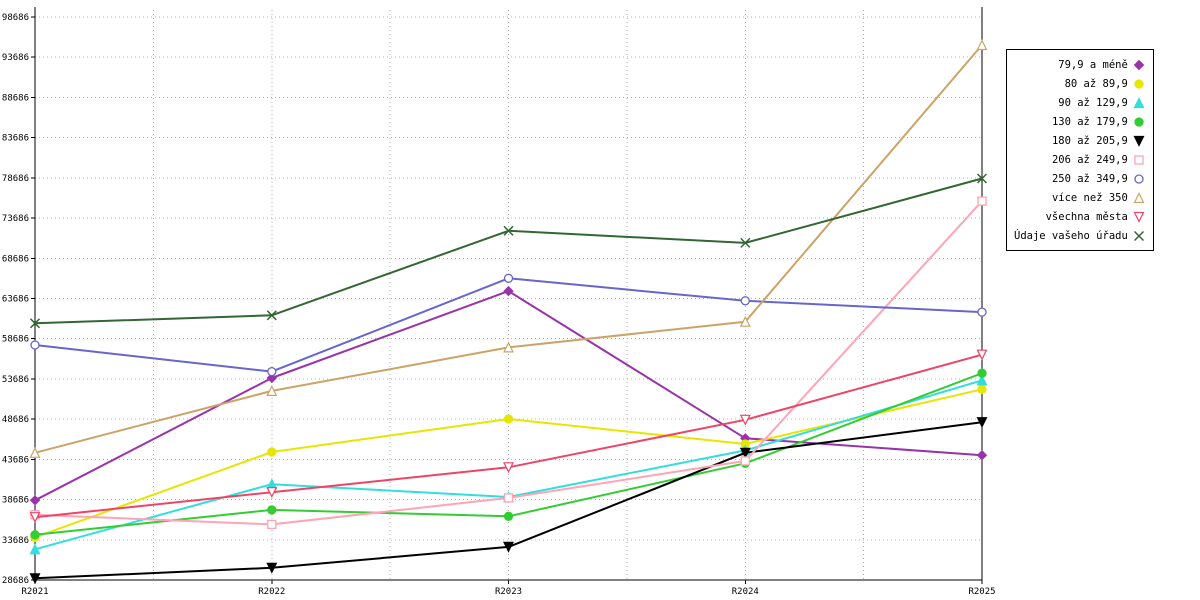  I want to click on legend-item-2: 90 až 129,9, so click(1080, 102).